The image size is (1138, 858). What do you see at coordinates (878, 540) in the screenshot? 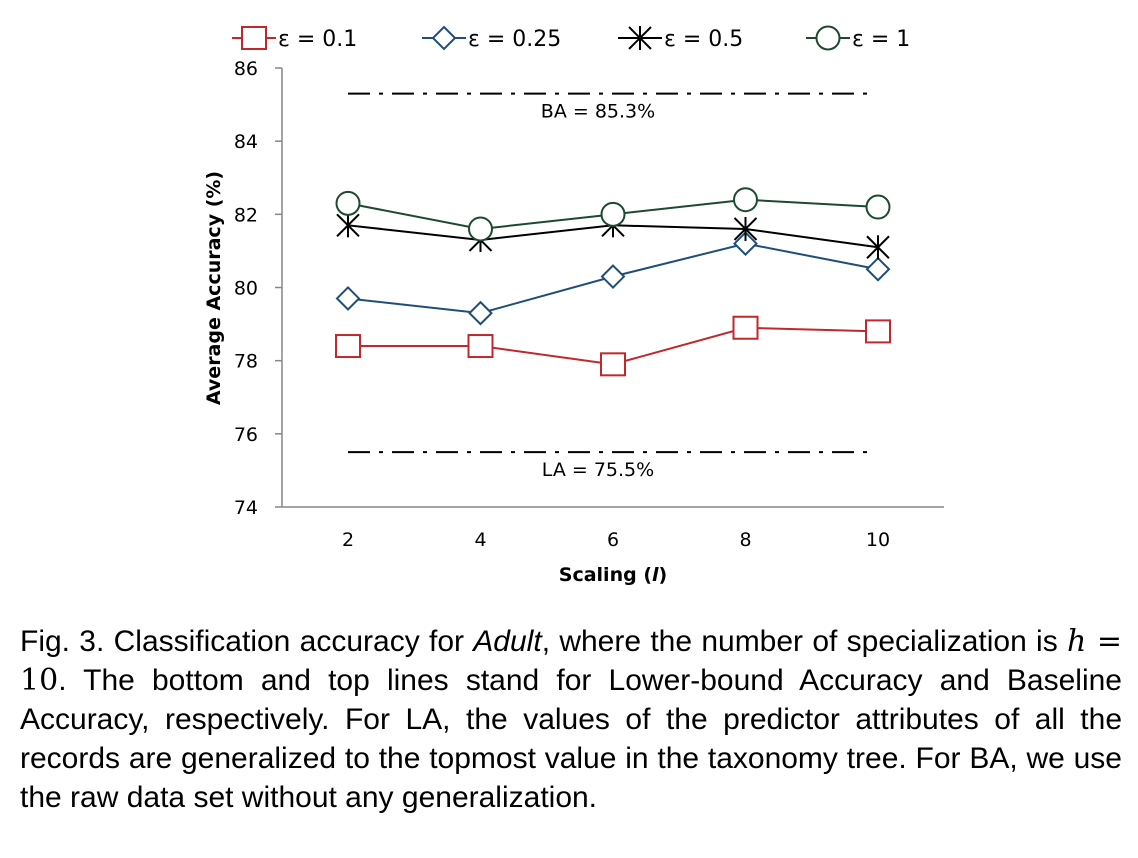
I see `x-tick-label: 10` at bounding box center [878, 540].